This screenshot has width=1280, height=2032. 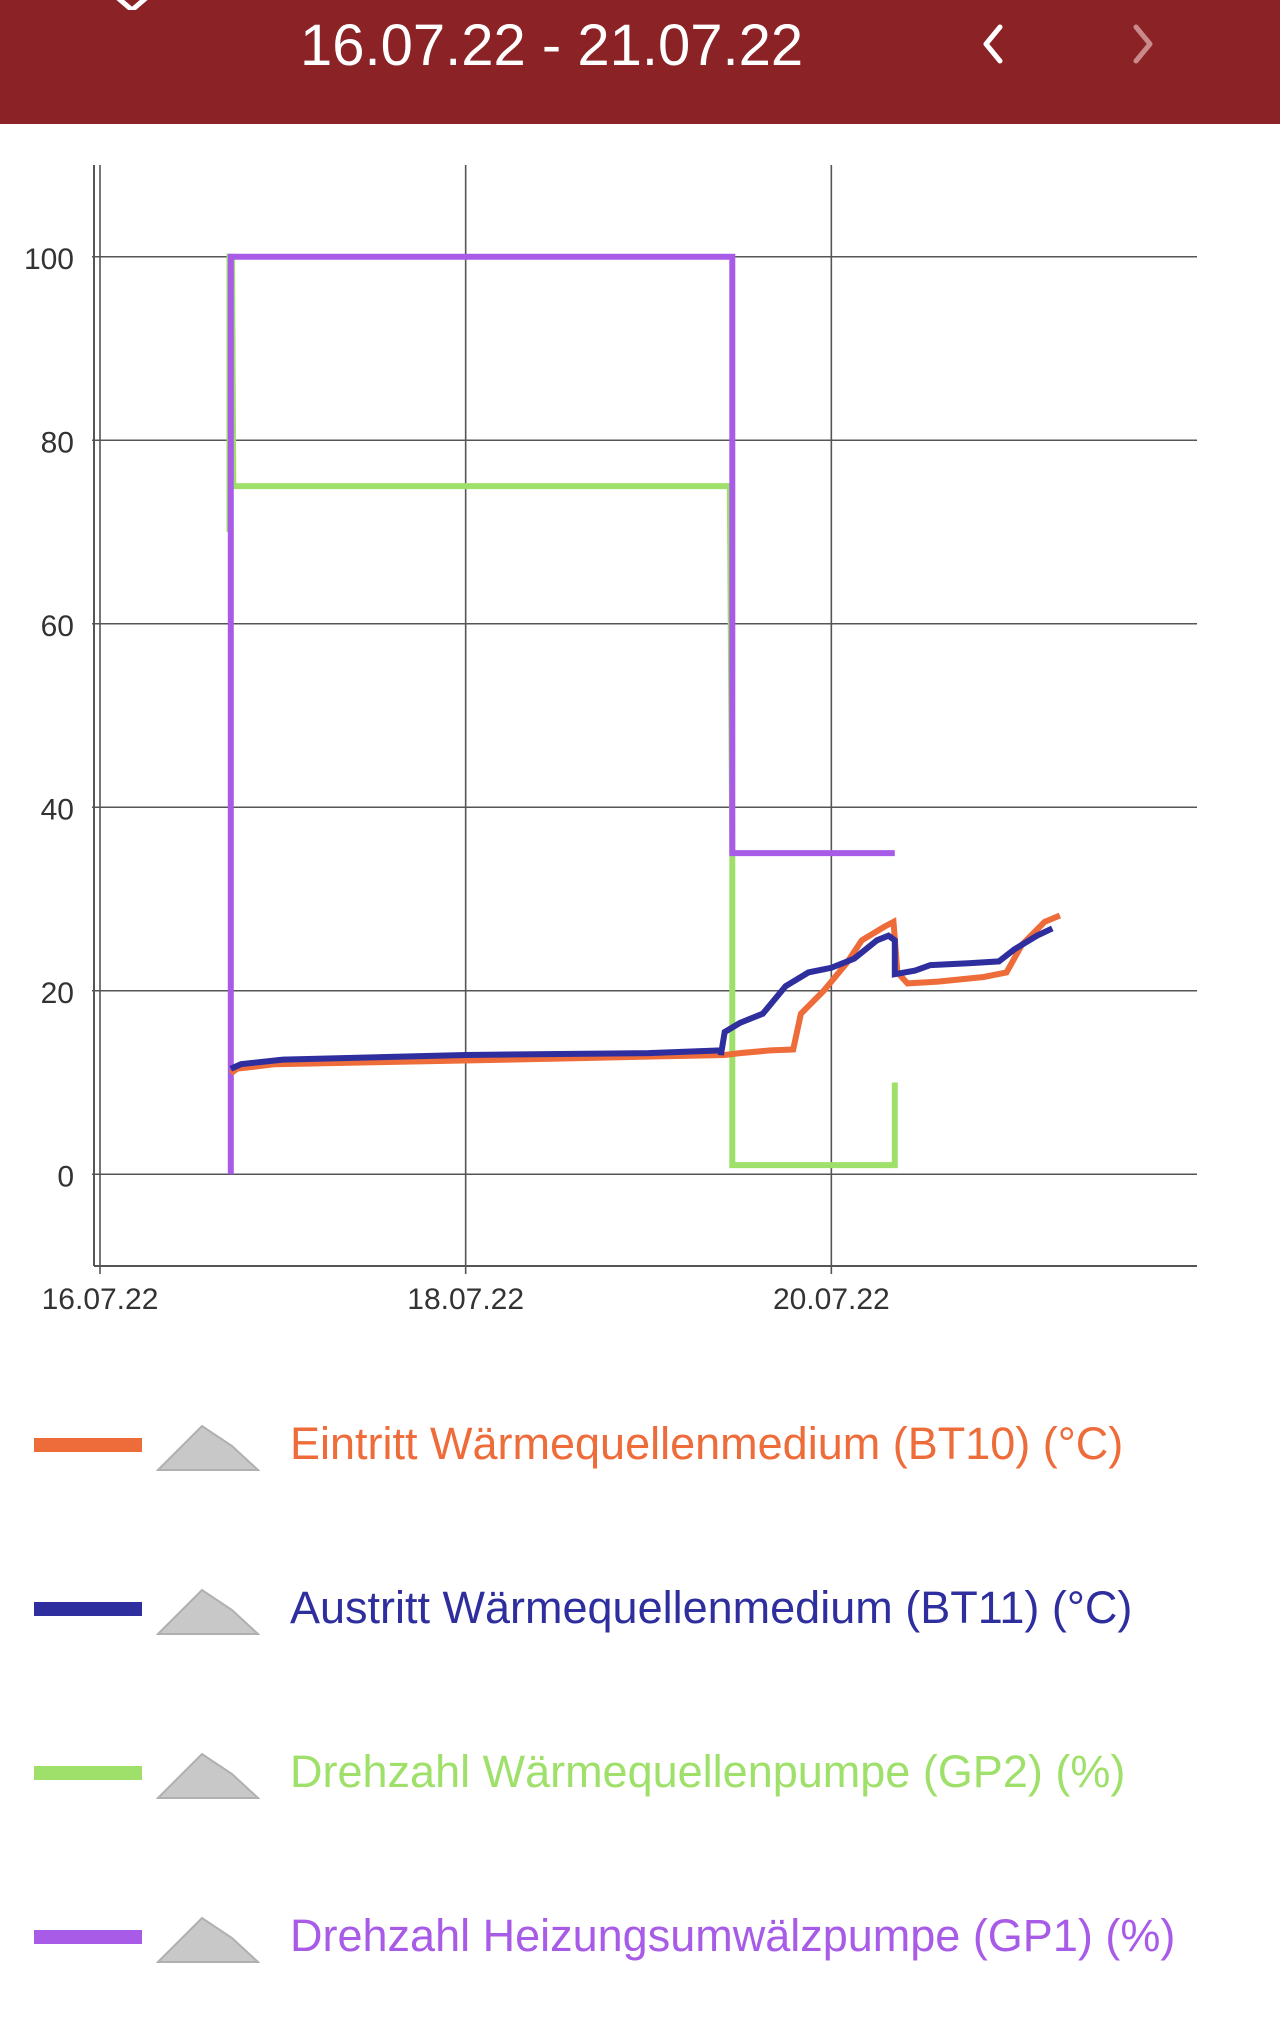 I want to click on x-tick-label: 20.07.22, so click(x=831, y=1299).